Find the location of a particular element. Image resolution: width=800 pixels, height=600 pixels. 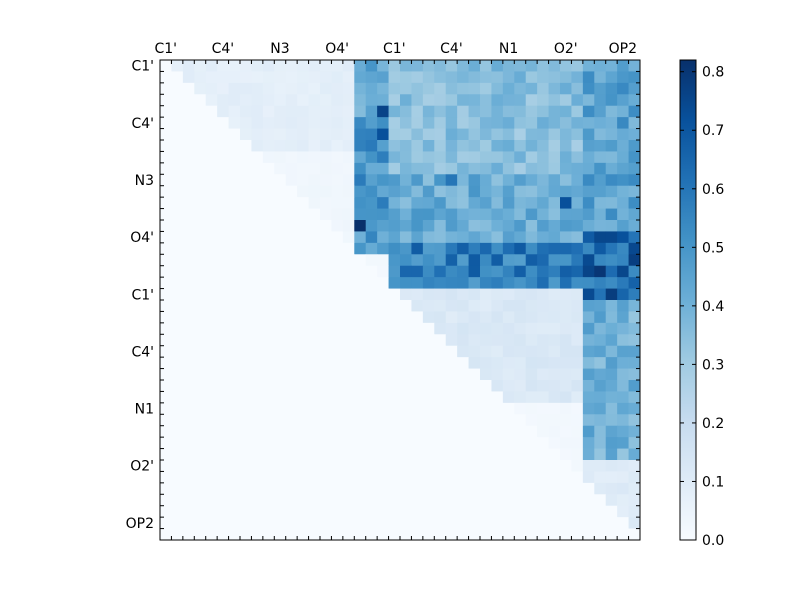

colorbar-tick-label: 0.7 is located at coordinates (713, 131).